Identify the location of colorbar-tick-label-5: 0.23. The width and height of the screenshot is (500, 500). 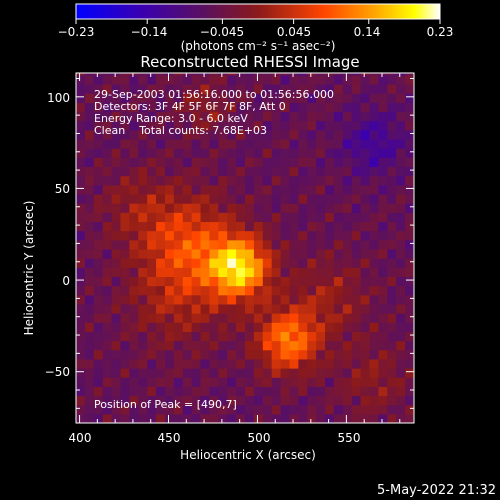
(440, 32).